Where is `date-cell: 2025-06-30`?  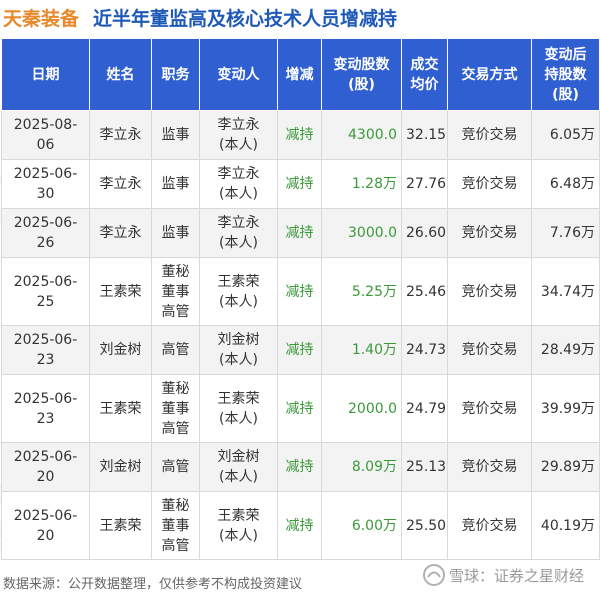
date-cell: 2025-06-30 is located at coordinates (45, 184).